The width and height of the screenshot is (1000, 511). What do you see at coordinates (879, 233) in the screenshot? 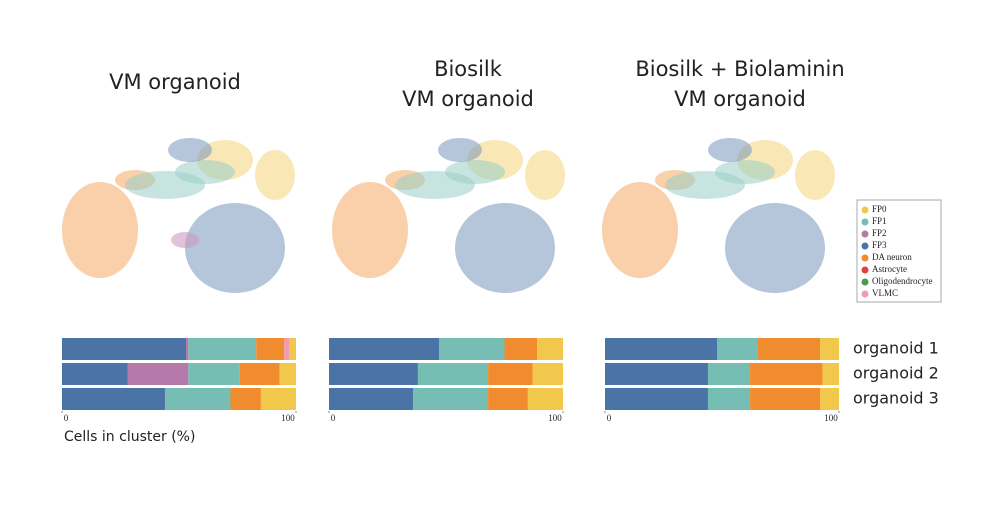
I see `legend-label: FP2` at bounding box center [879, 233].